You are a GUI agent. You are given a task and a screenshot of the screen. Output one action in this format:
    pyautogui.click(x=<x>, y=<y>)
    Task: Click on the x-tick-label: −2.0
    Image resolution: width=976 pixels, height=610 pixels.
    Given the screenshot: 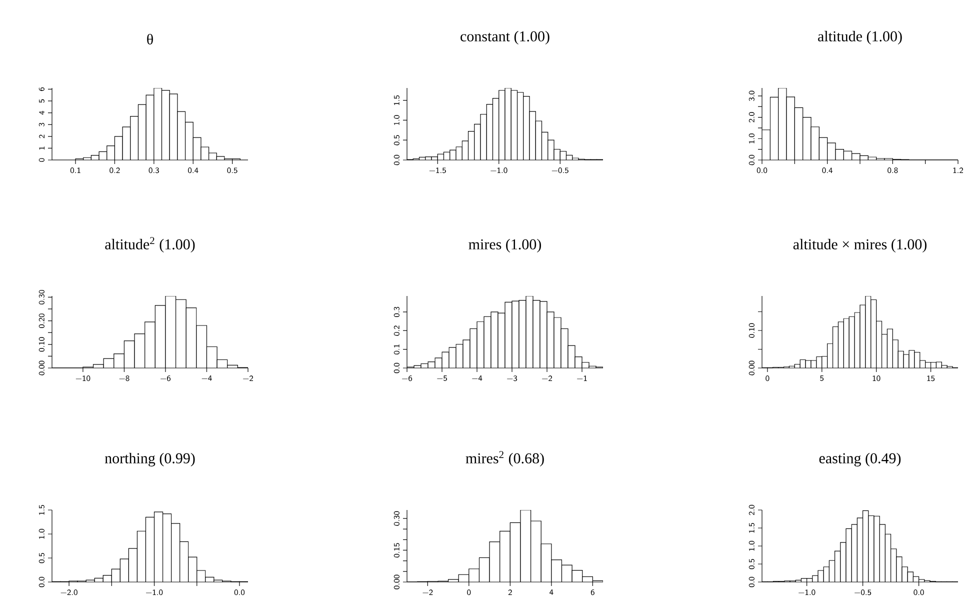 What is the action you would take?
    pyautogui.click(x=69, y=593)
    